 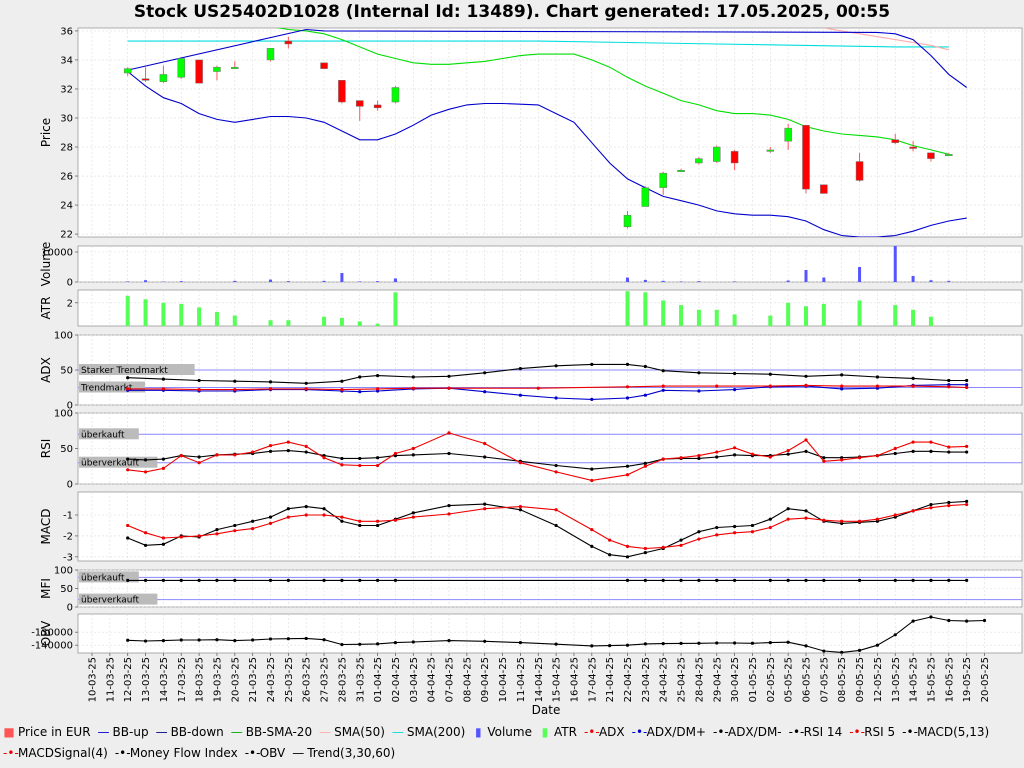 I want to click on x-tick-label: 16-04-25, so click(x=574, y=679).